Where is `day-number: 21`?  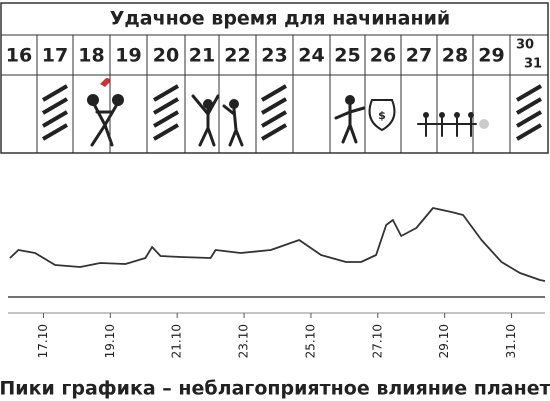 day-number: 21 is located at coordinates (202, 56).